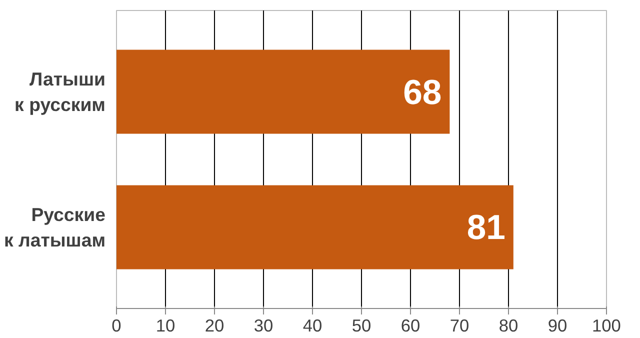  I want to click on x-tick-label: 100, so click(606, 326).